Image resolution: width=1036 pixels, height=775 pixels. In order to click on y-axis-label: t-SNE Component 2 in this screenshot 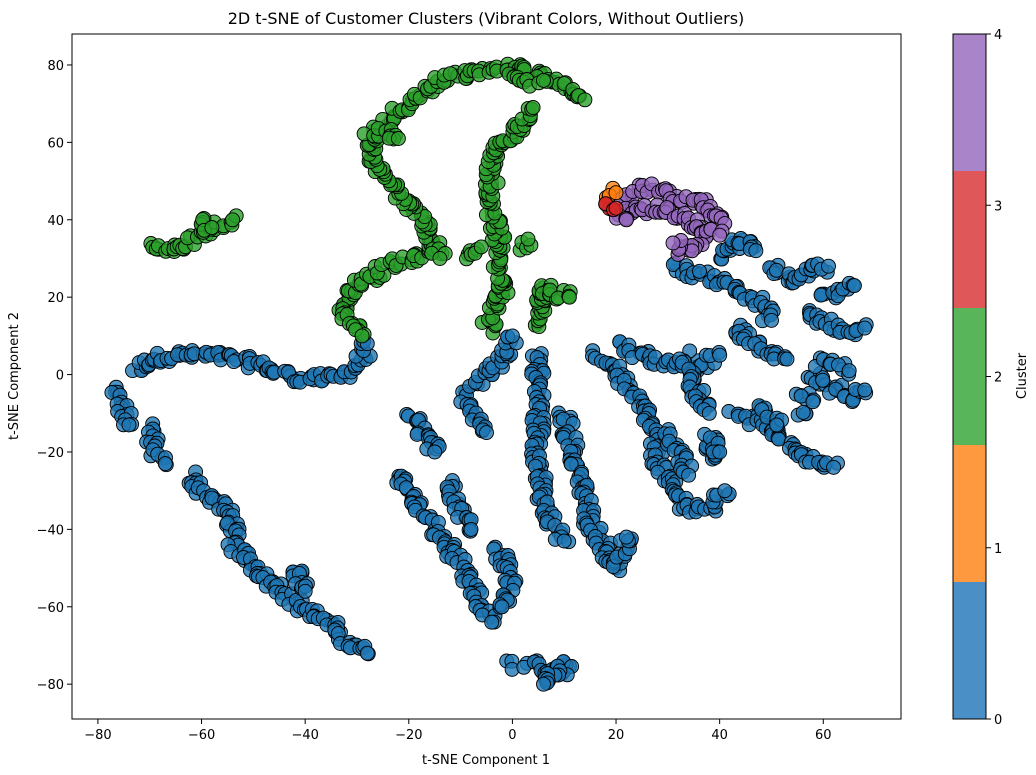, I will do `click(14, 376)`.